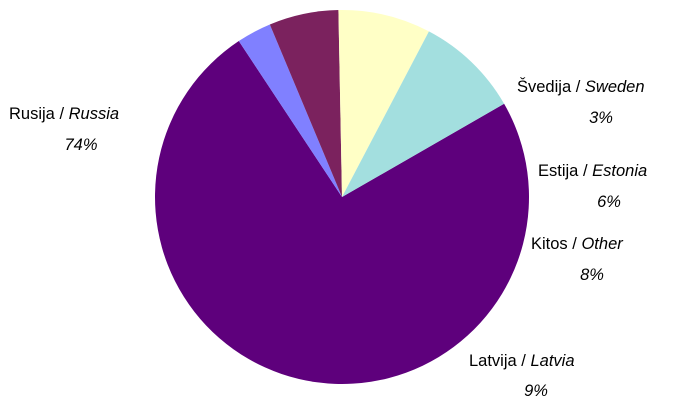 Image resolution: width=686 pixels, height=399 pixels. Describe the element at coordinates (577, 244) in the screenshot. I see `label-other: Kitos / Other` at that location.